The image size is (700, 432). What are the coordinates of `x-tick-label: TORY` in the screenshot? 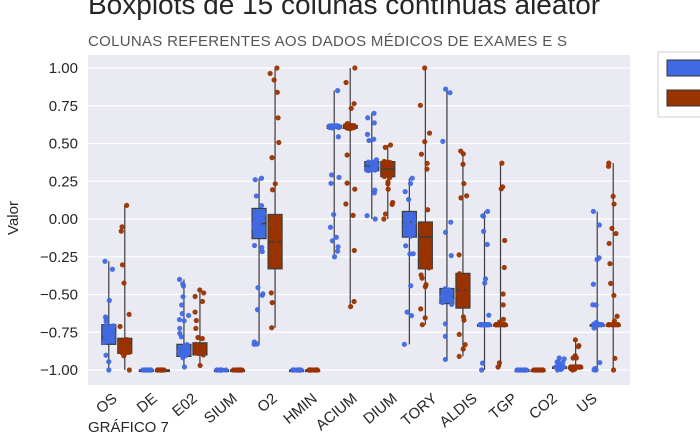 It's located at (419, 409).